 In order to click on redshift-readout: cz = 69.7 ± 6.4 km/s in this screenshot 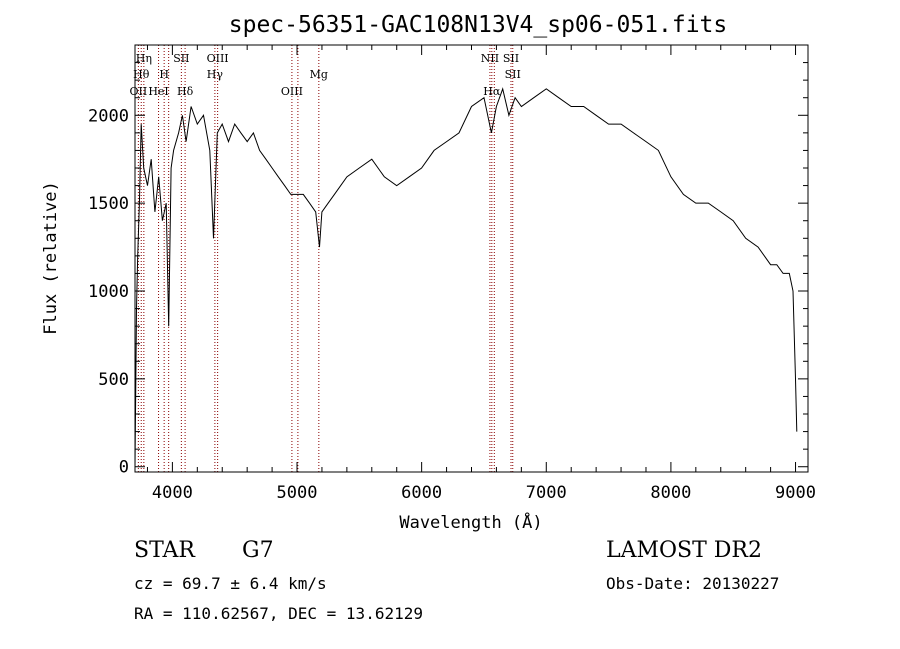, I will do `click(230, 583)`.